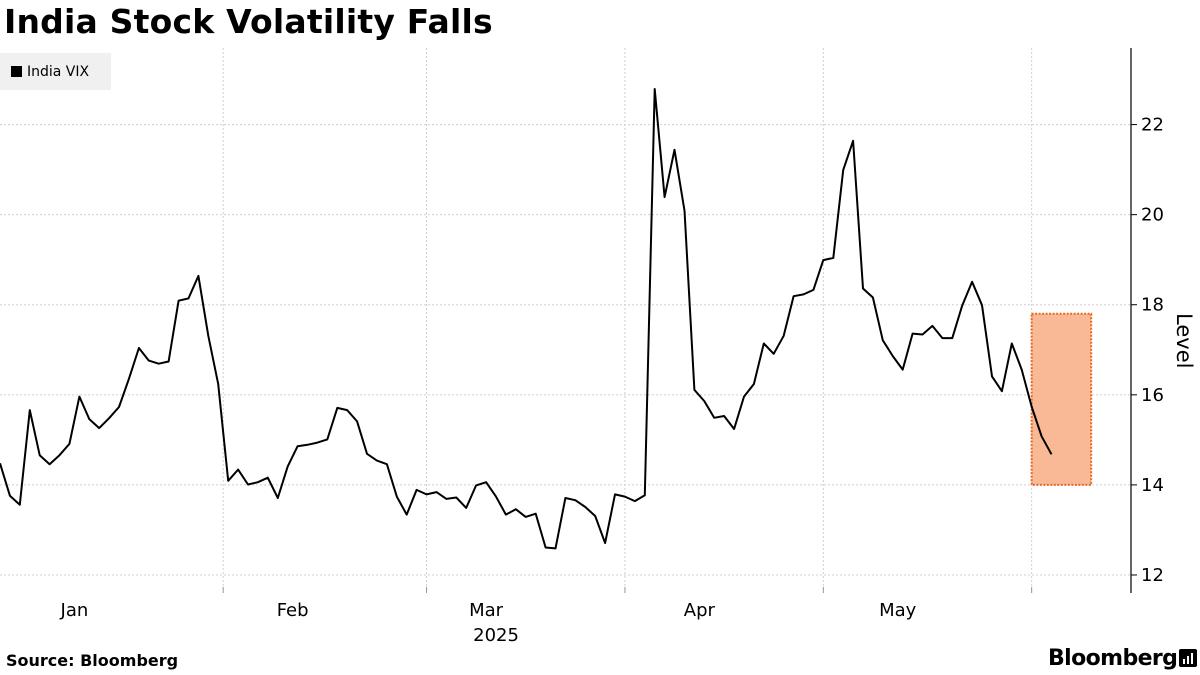 This screenshot has width=1200, height=675. Describe the element at coordinates (486, 610) in the screenshot. I see `x-tick-label: Mar` at that location.